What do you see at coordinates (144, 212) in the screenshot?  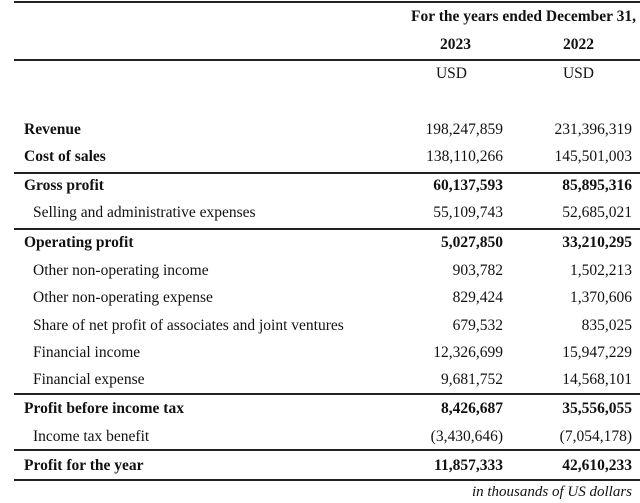 I see `row-label: Selling and administrative expenses` at bounding box center [144, 212].